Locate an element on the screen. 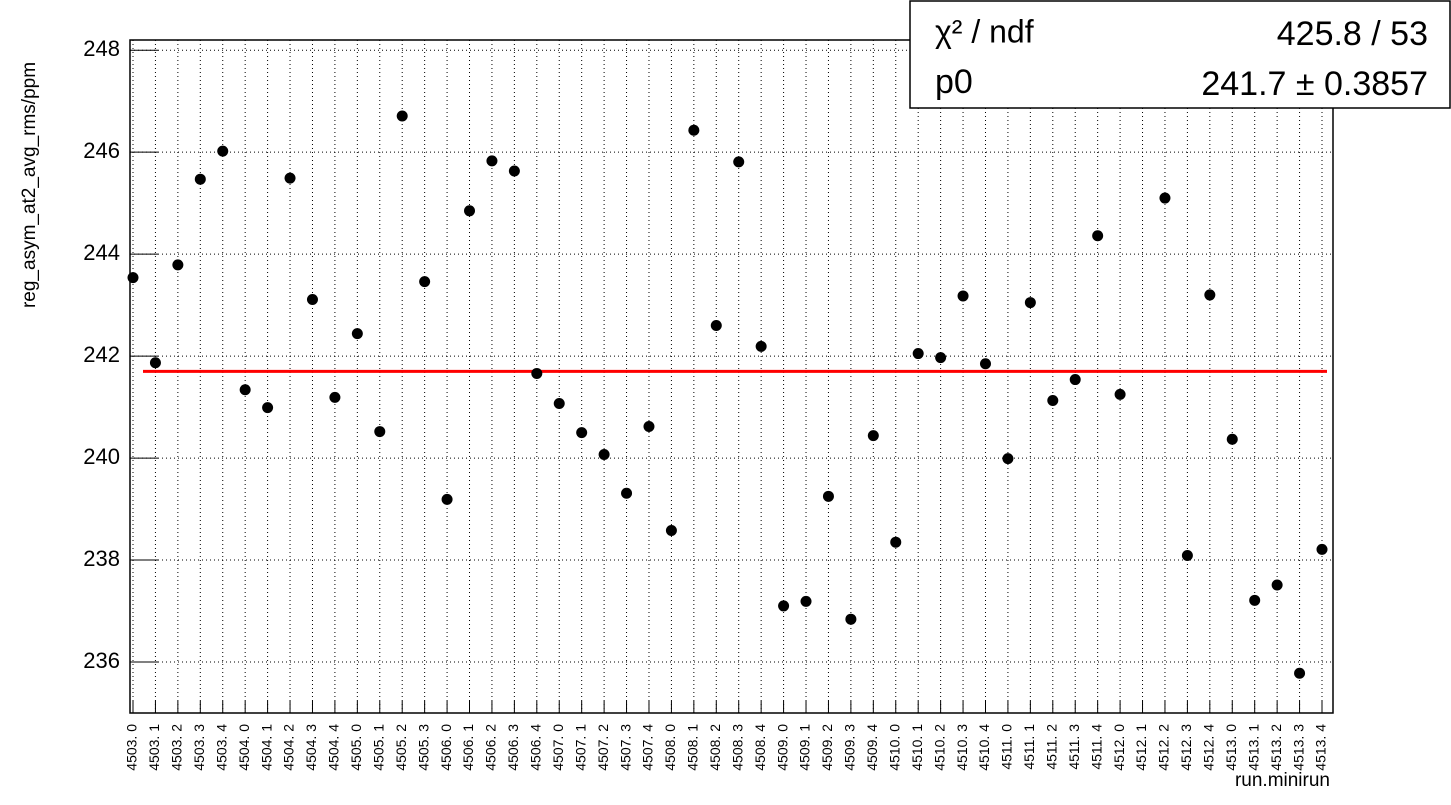  stats-label: χ² / ndf is located at coordinates (984, 31).